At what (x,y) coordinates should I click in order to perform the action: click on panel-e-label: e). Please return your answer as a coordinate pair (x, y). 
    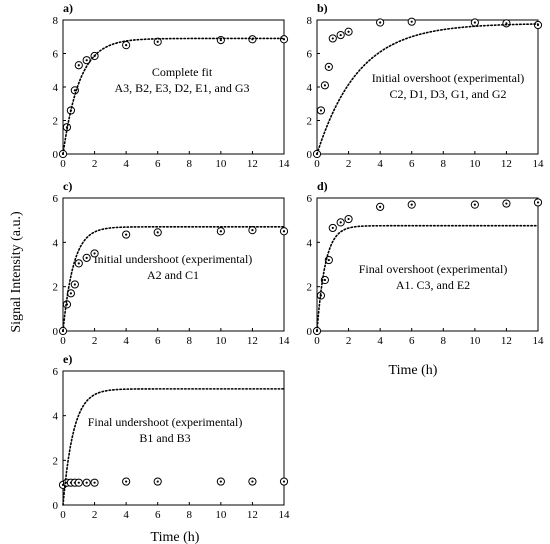
    Looking at the image, I should click on (67, 359).